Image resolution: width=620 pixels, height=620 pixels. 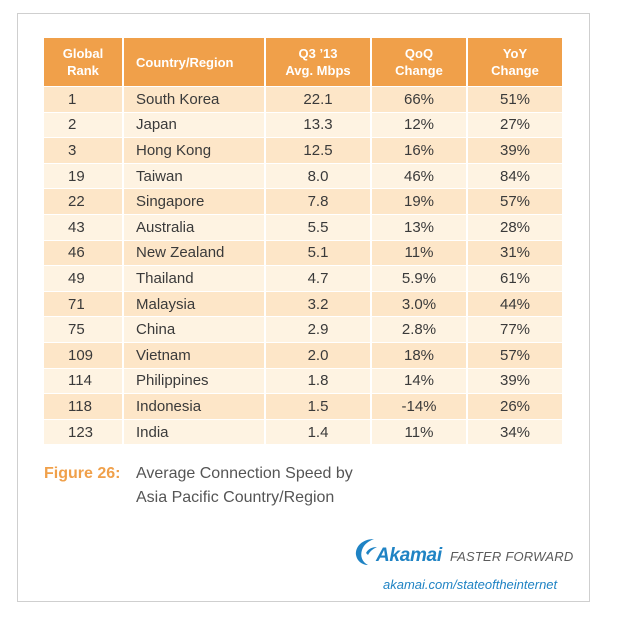 What do you see at coordinates (84, 380) in the screenshot?
I see `cell-rank: 114` at bounding box center [84, 380].